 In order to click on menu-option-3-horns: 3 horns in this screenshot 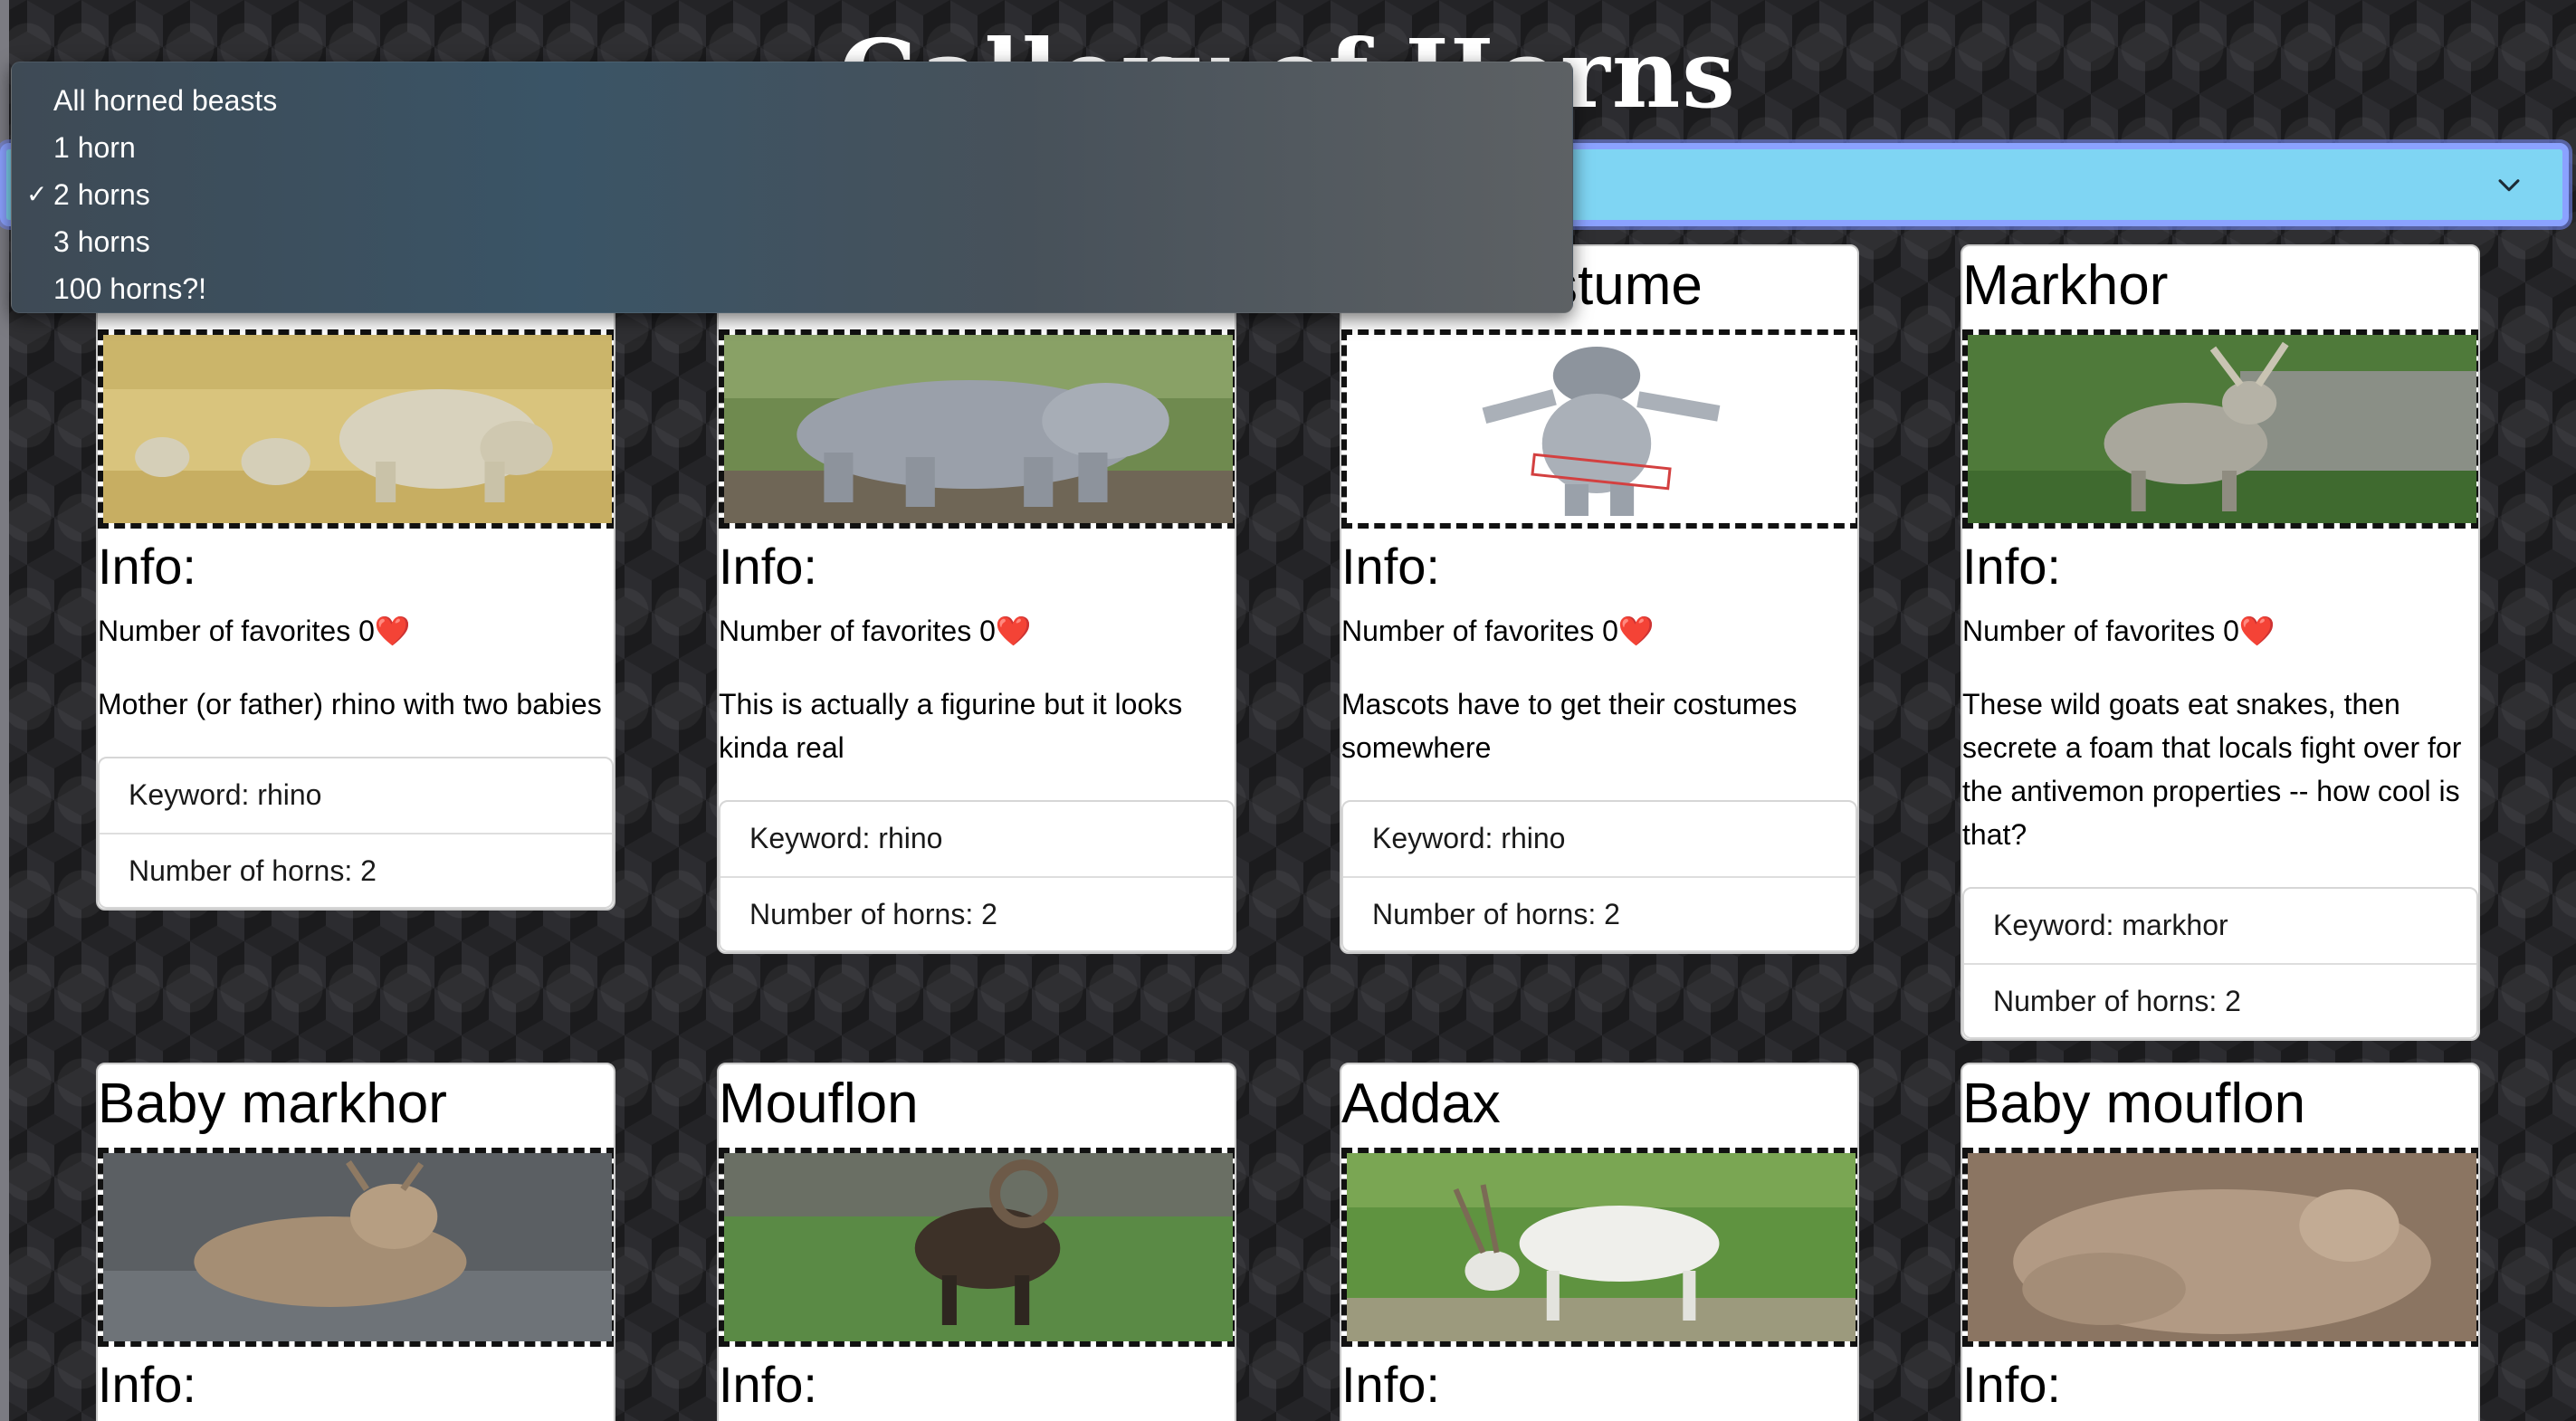, I will do `click(792, 242)`.